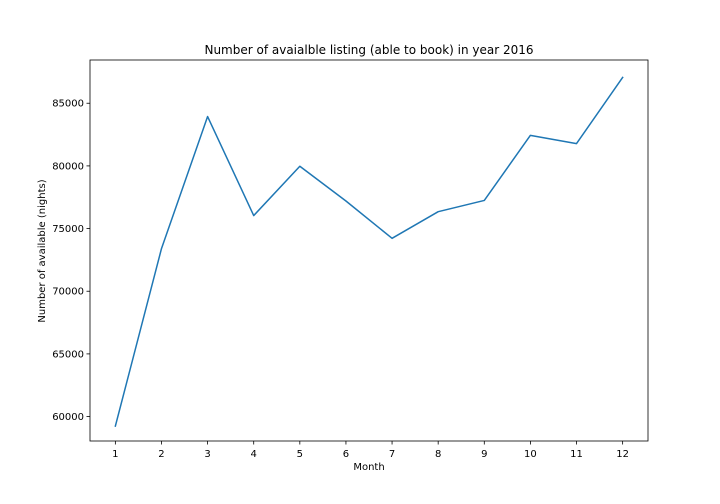 This screenshot has width=720, height=504. Describe the element at coordinates (207, 454) in the screenshot. I see `x-tick-label: 3` at that location.